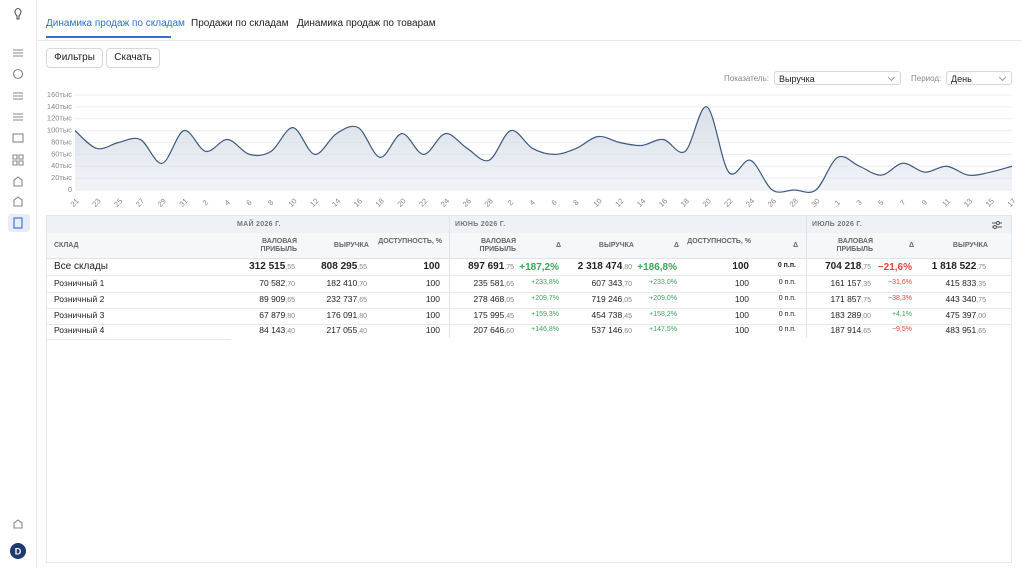 The width and height of the screenshot is (1022, 573). Describe the element at coordinates (837, 224) in the screenshot. I see `month-header: ИЮЛЬ 2026 Г.` at that location.